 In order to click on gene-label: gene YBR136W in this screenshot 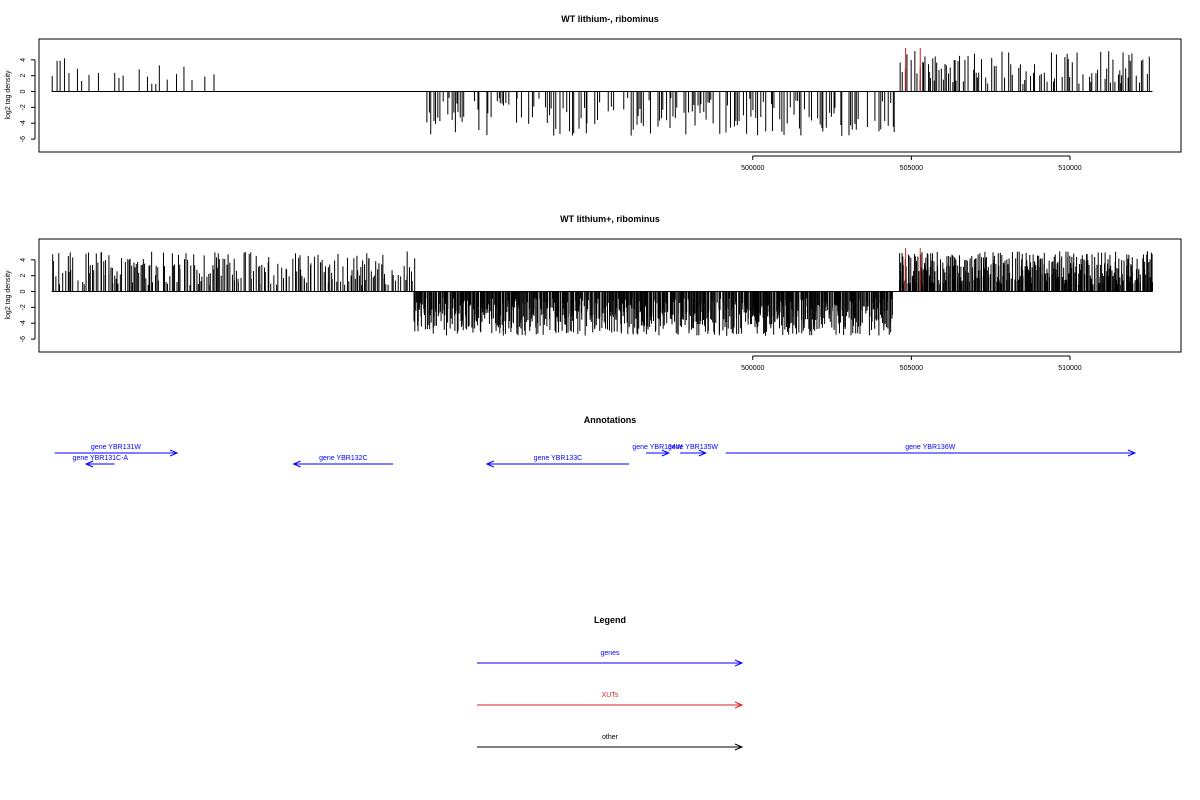, I will do `click(930, 447)`.